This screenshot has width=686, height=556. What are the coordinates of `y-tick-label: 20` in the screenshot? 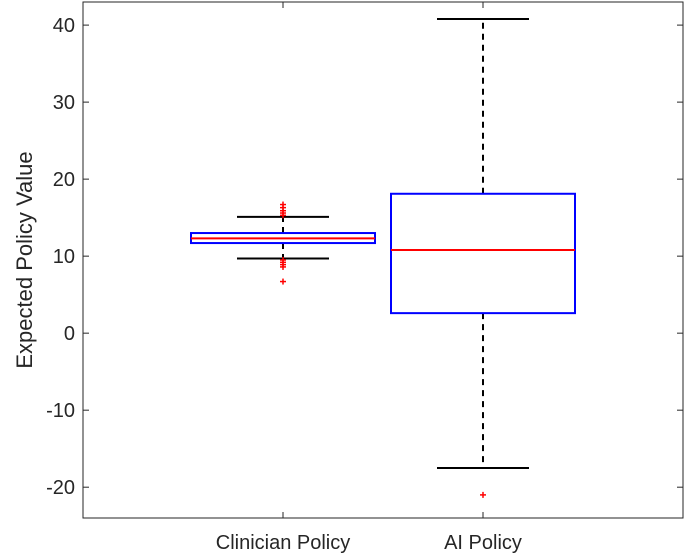 It's located at (64, 180).